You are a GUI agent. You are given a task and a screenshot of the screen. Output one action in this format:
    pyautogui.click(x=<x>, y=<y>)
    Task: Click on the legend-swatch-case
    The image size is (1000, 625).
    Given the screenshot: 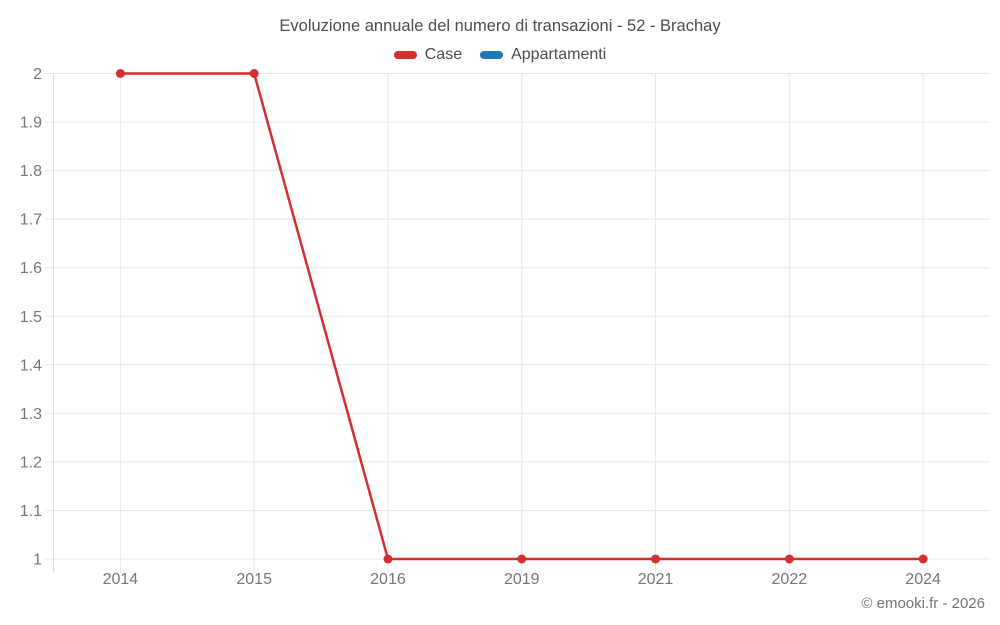 What is the action you would take?
    pyautogui.click(x=405, y=55)
    